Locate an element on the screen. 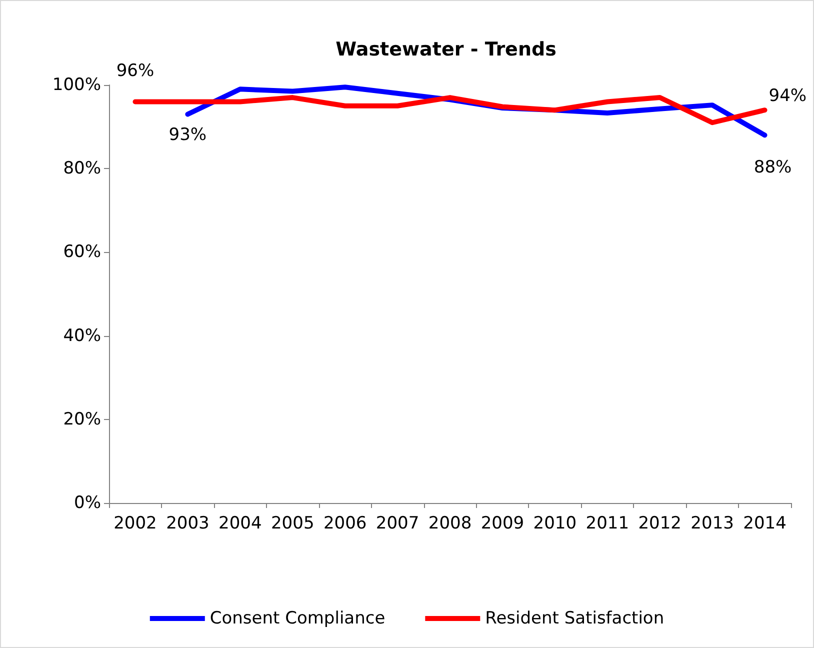 The width and height of the screenshot is (814, 648). x-tick-label: 2006 is located at coordinates (345, 524).